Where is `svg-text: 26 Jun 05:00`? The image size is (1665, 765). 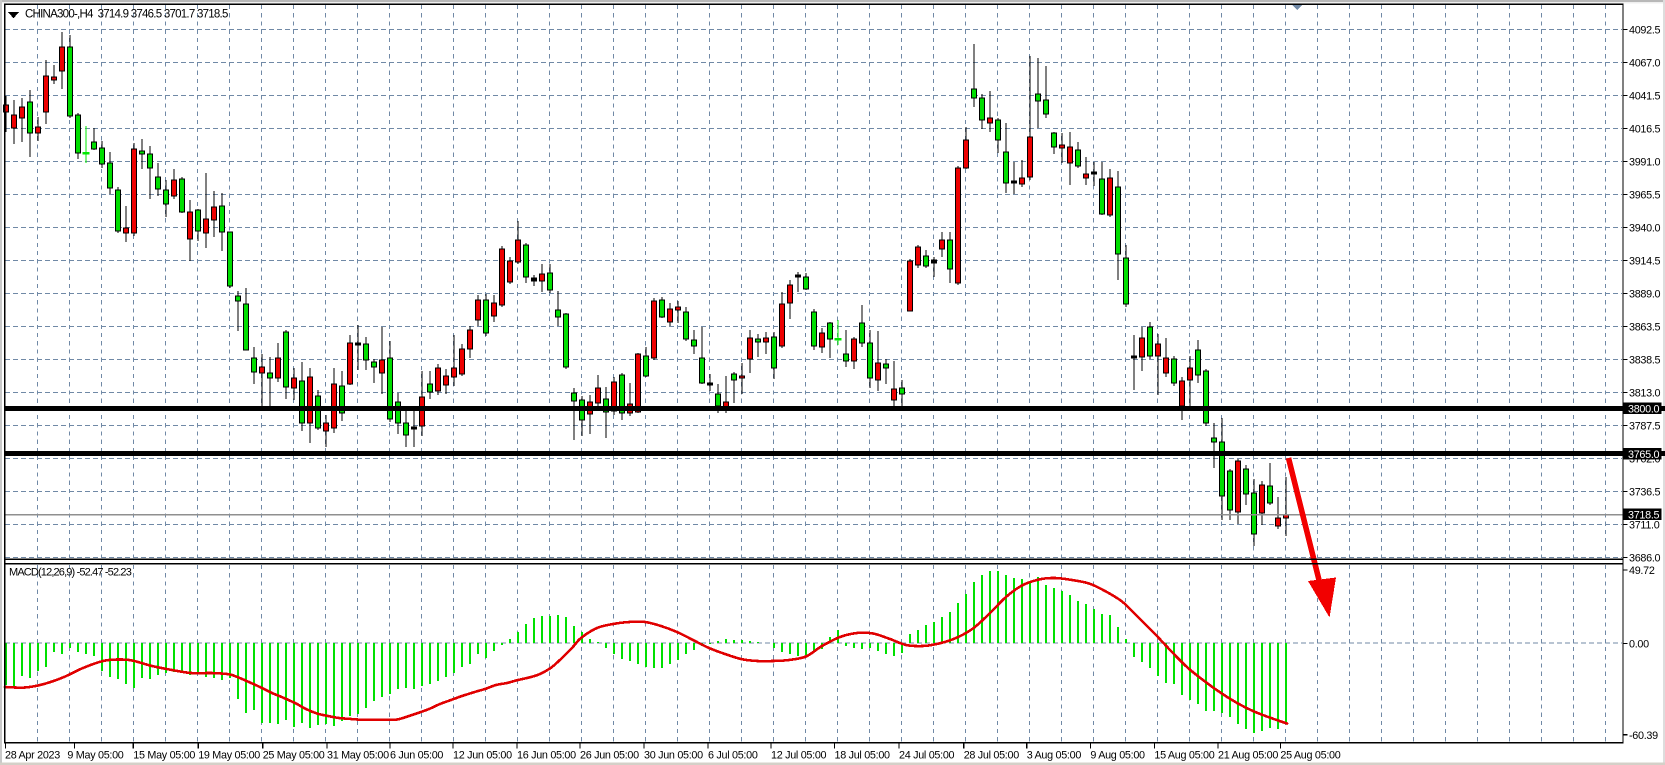 svg-text: 26 Jun 05:00 is located at coordinates (609, 756).